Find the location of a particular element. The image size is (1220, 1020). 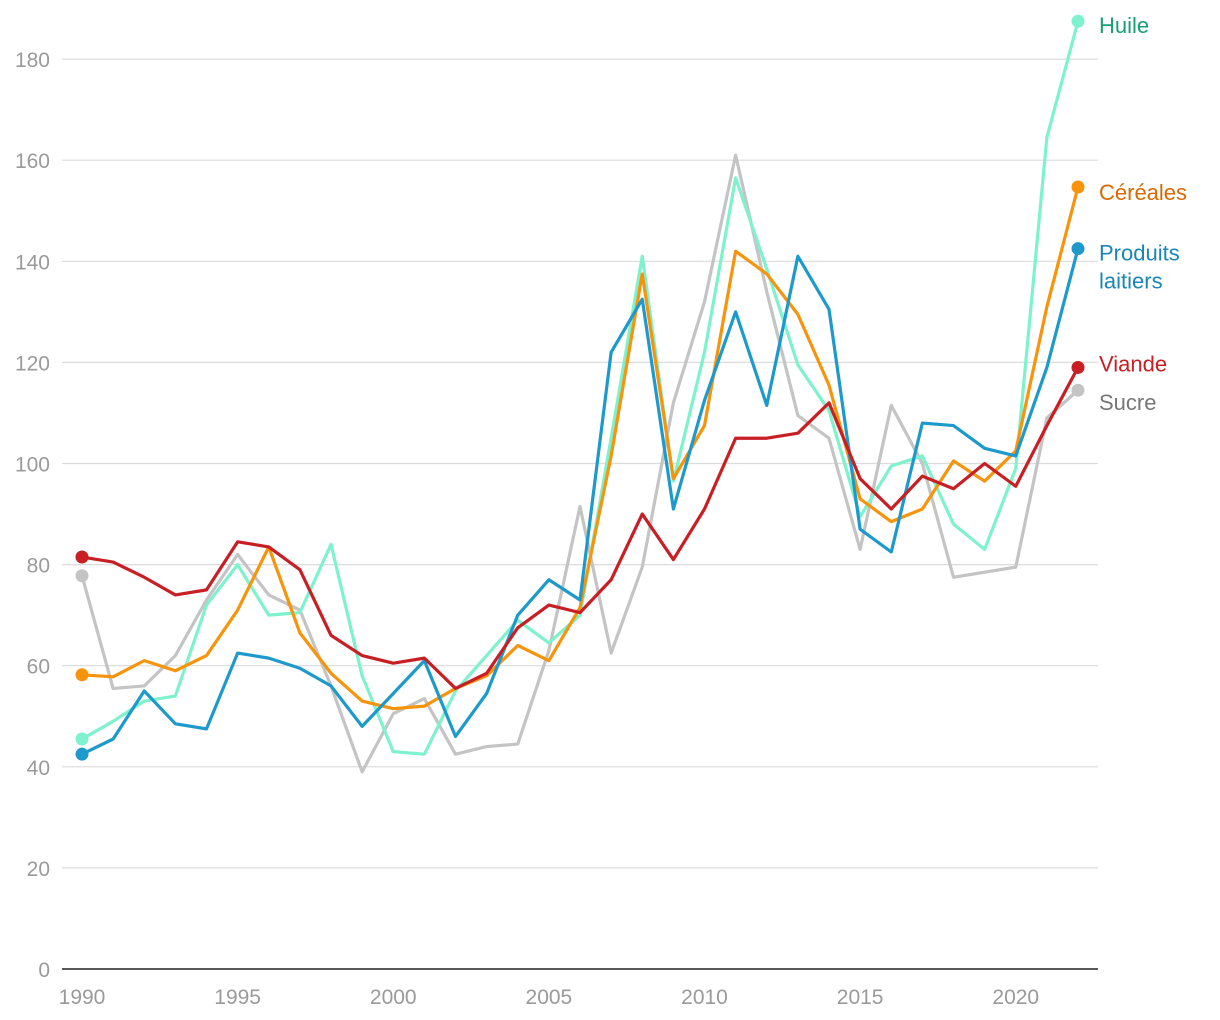

y-tick-label: 140 is located at coordinates (32, 262).